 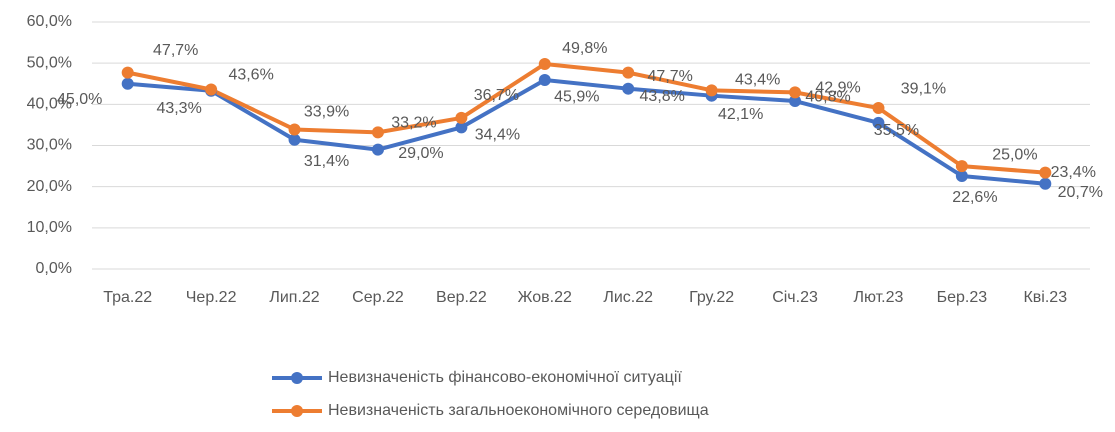 I want to click on data-label: 39,1%, so click(x=923, y=88).